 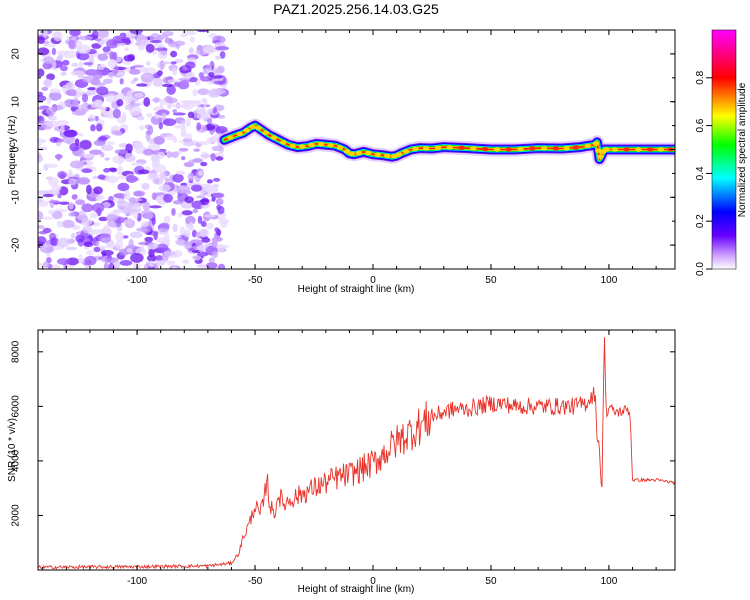 I want to click on spectrogram-x-label: Height of straight line (km), so click(x=356, y=289).